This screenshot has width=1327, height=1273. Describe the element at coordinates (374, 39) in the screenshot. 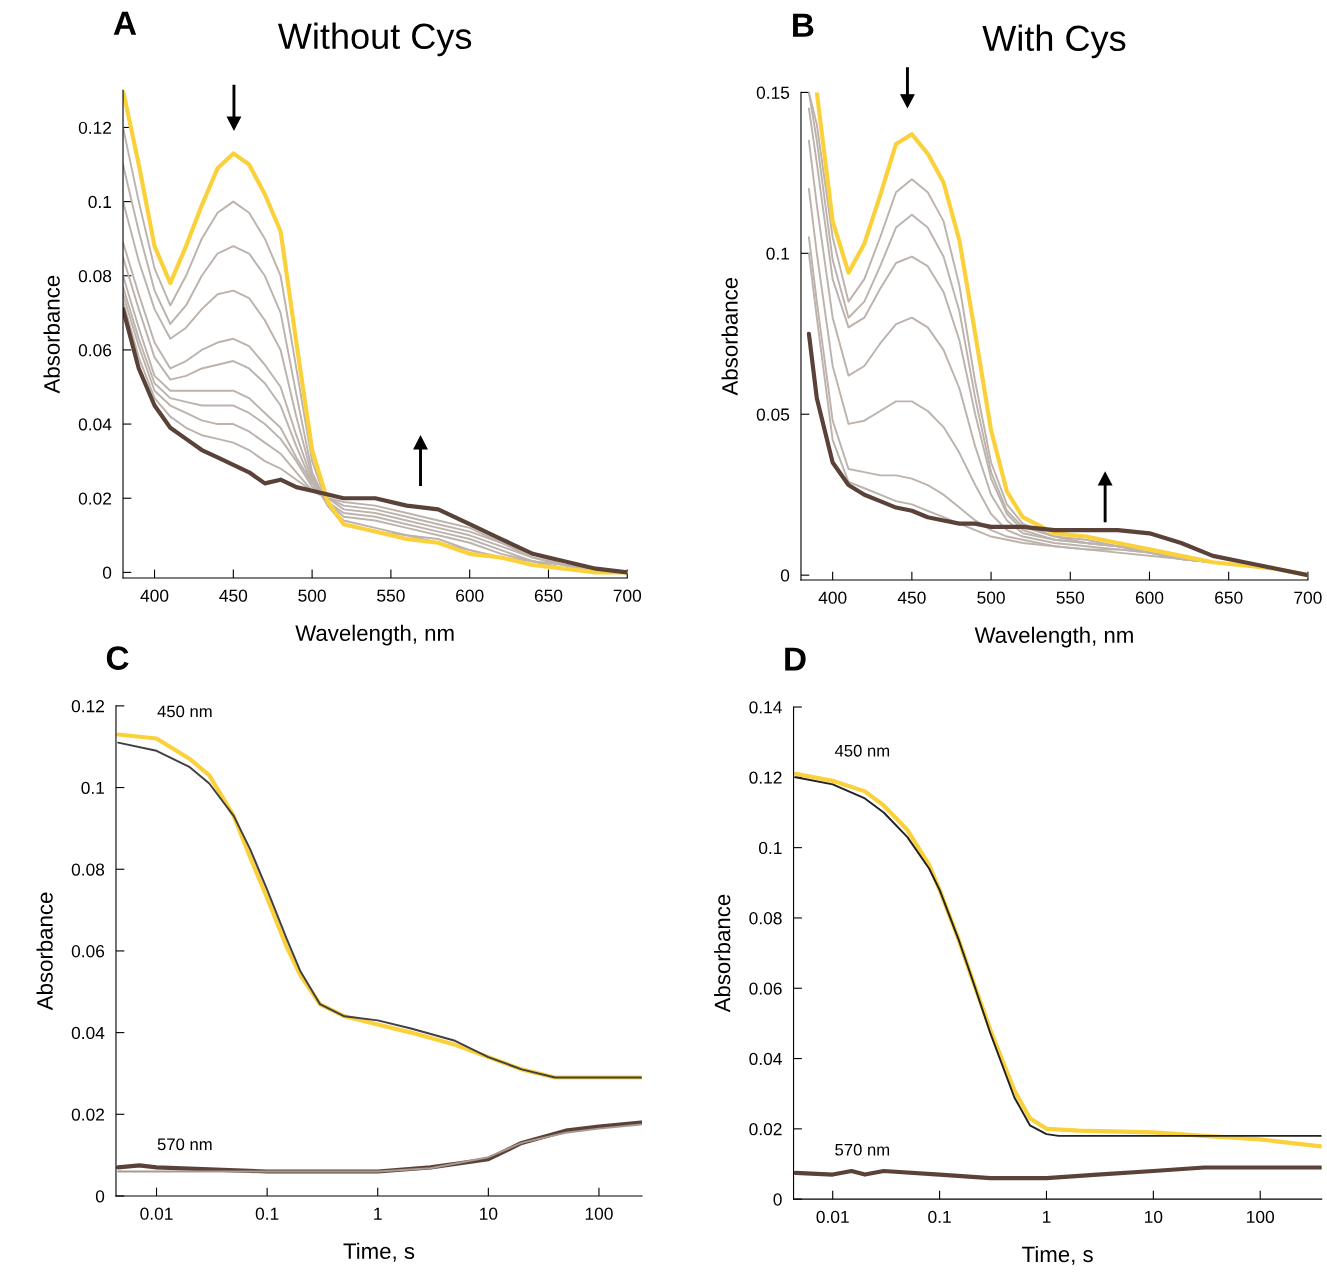

I see `chart-title: Without Cys` at that location.